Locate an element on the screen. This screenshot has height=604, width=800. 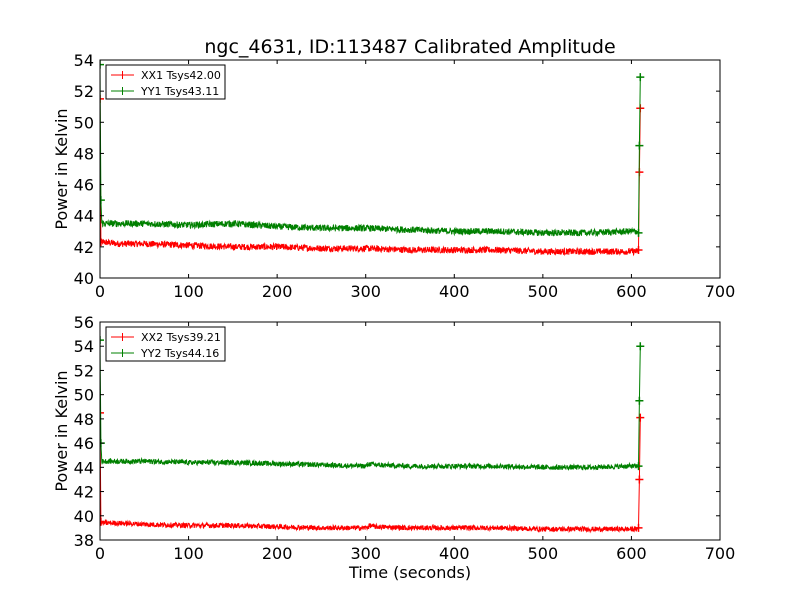
y-tick-label: 56 is located at coordinates (84, 322).